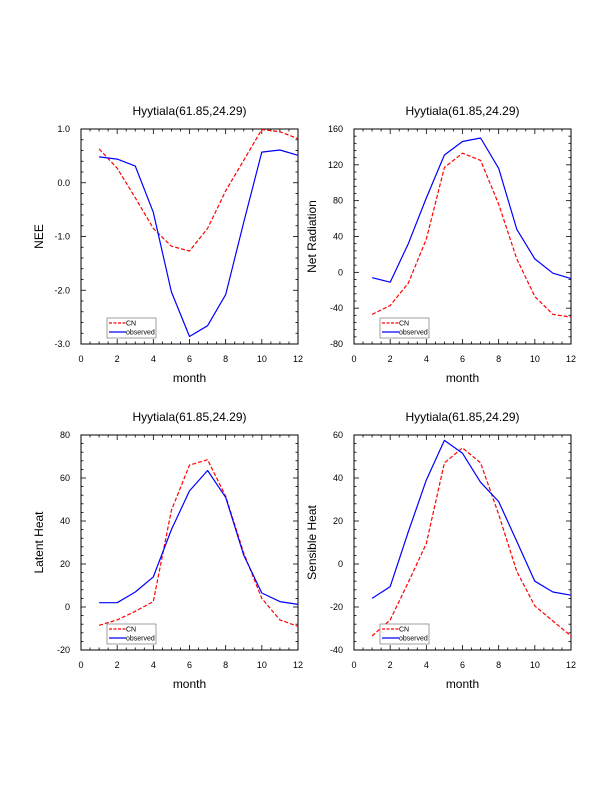 The width and height of the screenshot is (612, 792). I want to click on y-tick-label: -80, so click(336, 344).